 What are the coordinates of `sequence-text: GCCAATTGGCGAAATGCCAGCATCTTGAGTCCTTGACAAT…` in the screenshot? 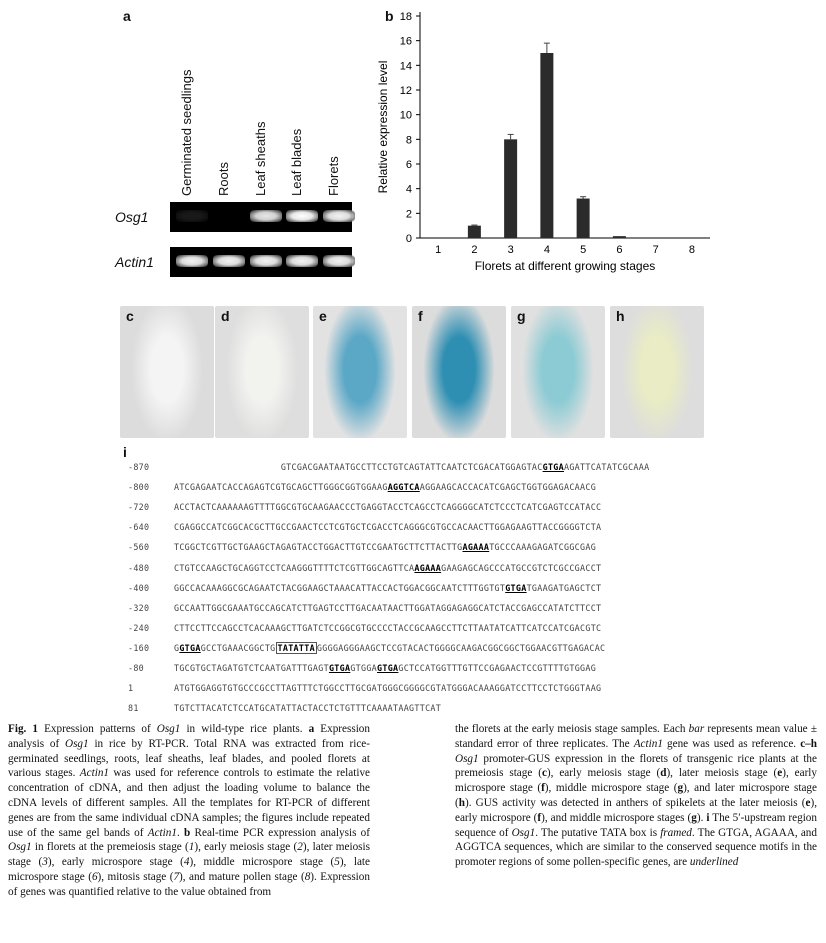 It's located at (388, 607).